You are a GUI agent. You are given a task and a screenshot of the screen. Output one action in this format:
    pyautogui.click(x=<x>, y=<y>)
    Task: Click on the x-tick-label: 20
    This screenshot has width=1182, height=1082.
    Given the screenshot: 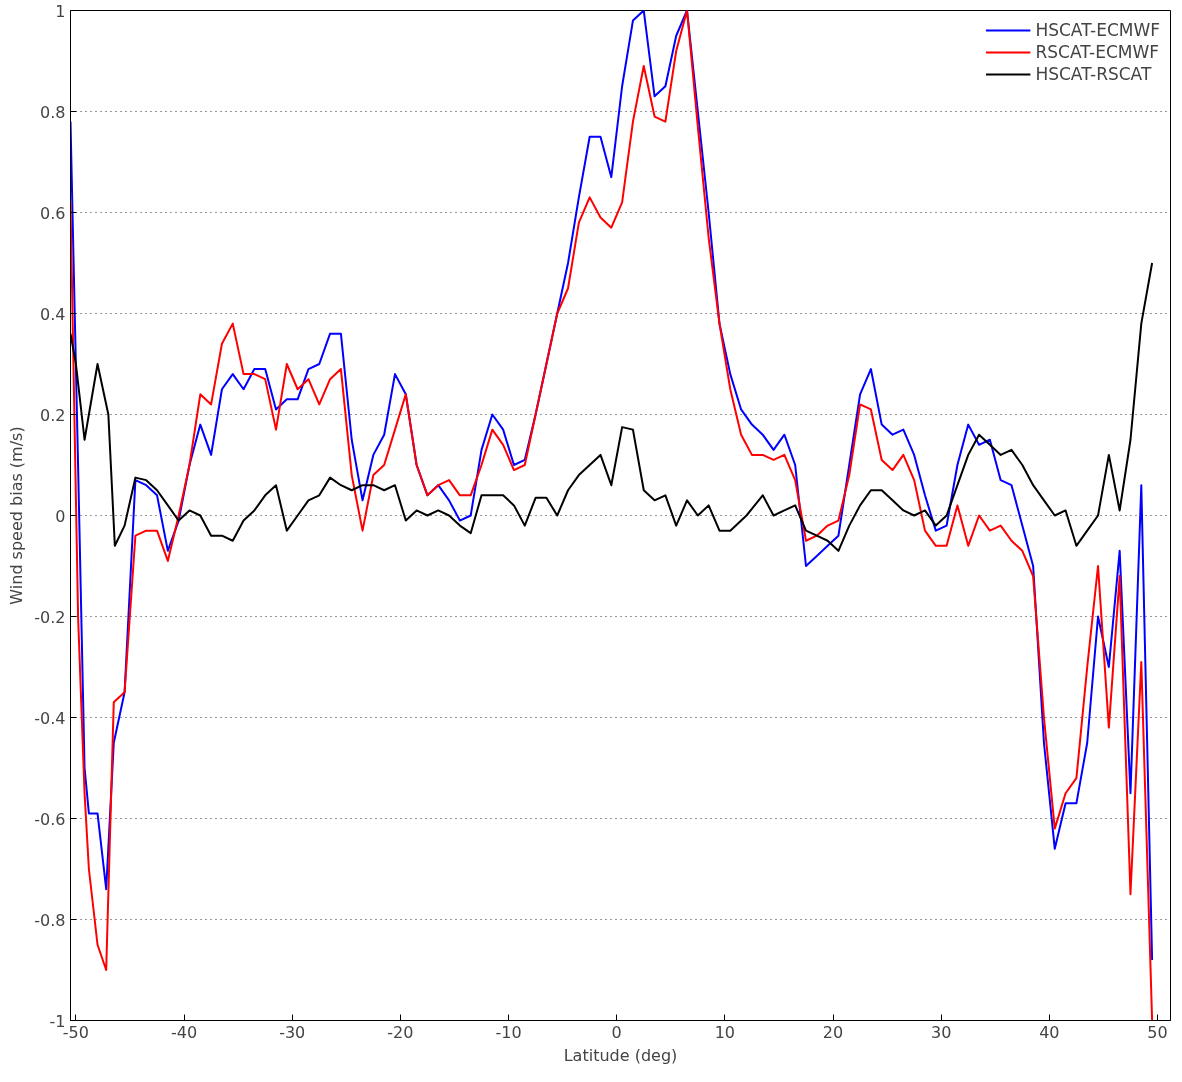 What is the action you would take?
    pyautogui.click(x=833, y=1032)
    